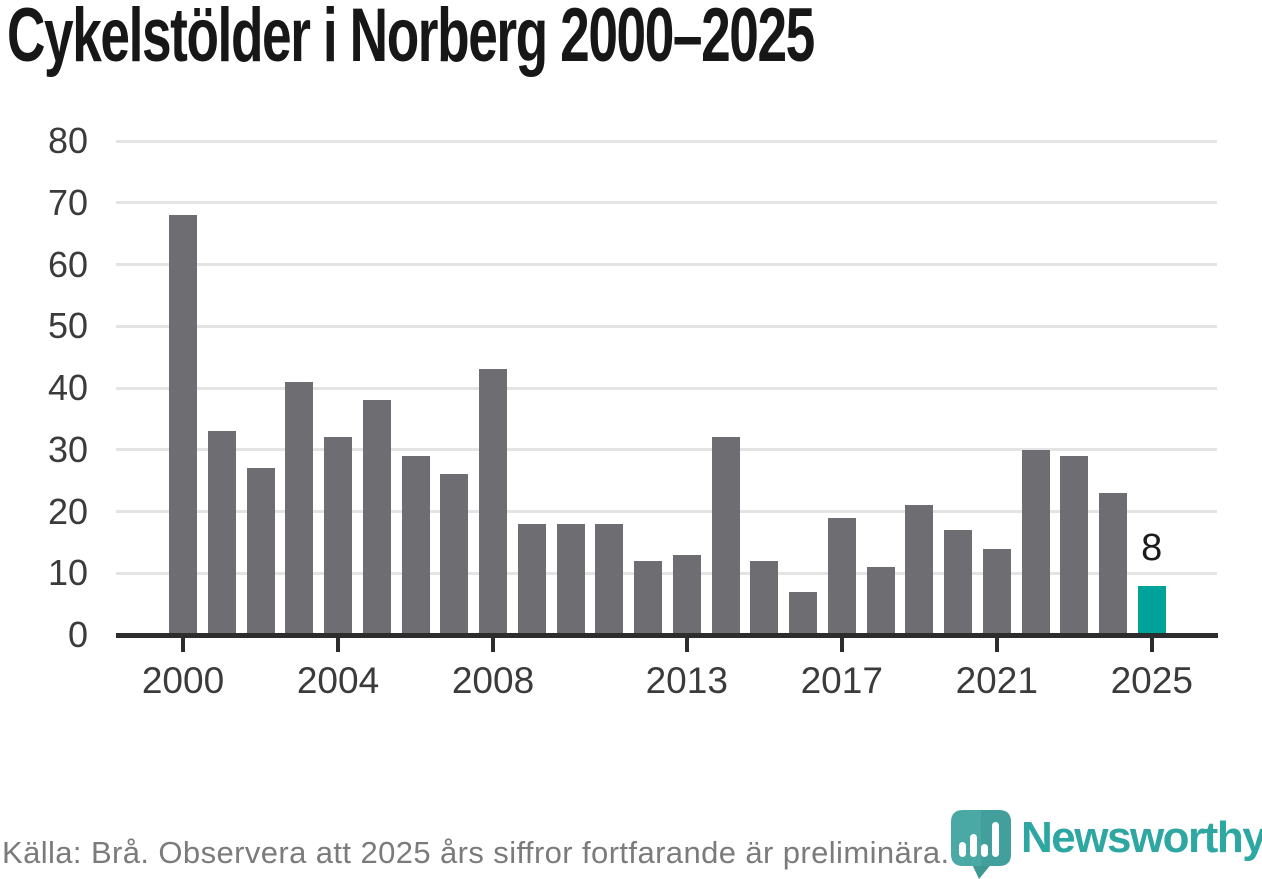 The image size is (1262, 879). Describe the element at coordinates (183, 680) in the screenshot. I see `x-tick-label-2000: 2000` at that location.